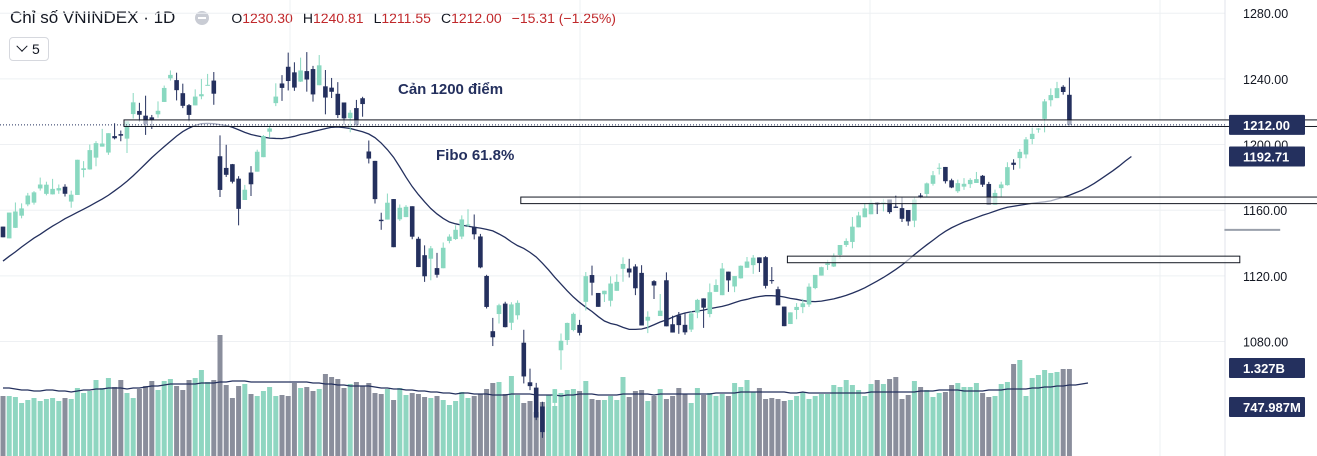 The image size is (1317, 456). Describe the element at coordinates (202, 18) in the screenshot. I see `minimize-icon` at that location.